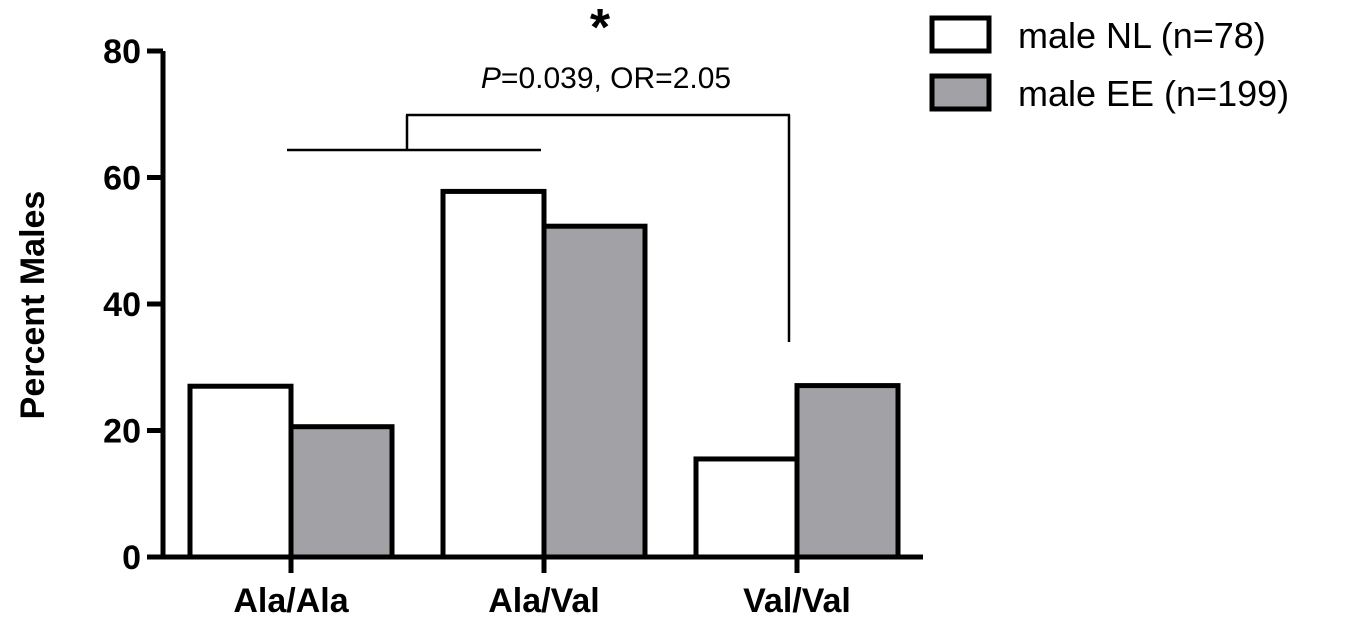 The width and height of the screenshot is (1352, 622). I want to click on bar-ee-ala-val, so click(594, 391).